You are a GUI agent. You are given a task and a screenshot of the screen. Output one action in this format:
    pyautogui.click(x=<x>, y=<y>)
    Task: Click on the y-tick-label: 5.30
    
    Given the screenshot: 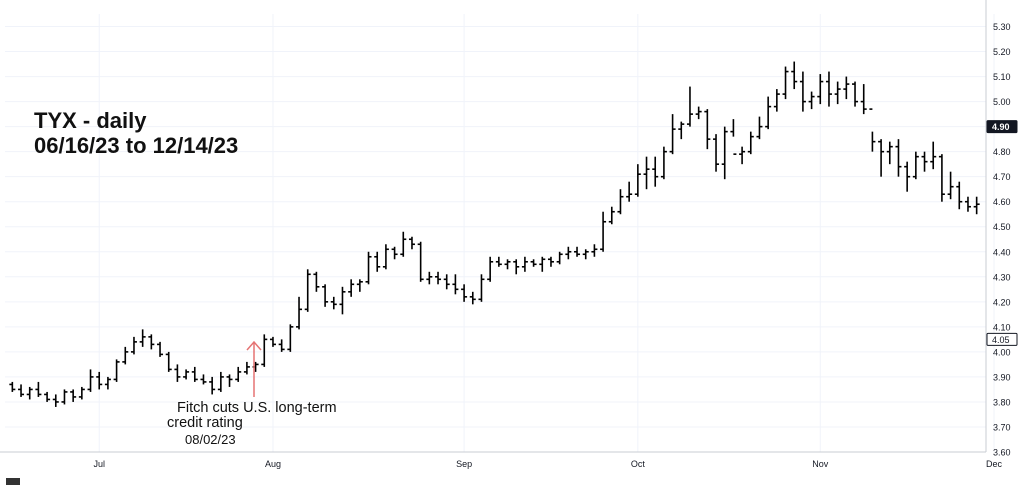 What is the action you would take?
    pyautogui.click(x=1002, y=27)
    